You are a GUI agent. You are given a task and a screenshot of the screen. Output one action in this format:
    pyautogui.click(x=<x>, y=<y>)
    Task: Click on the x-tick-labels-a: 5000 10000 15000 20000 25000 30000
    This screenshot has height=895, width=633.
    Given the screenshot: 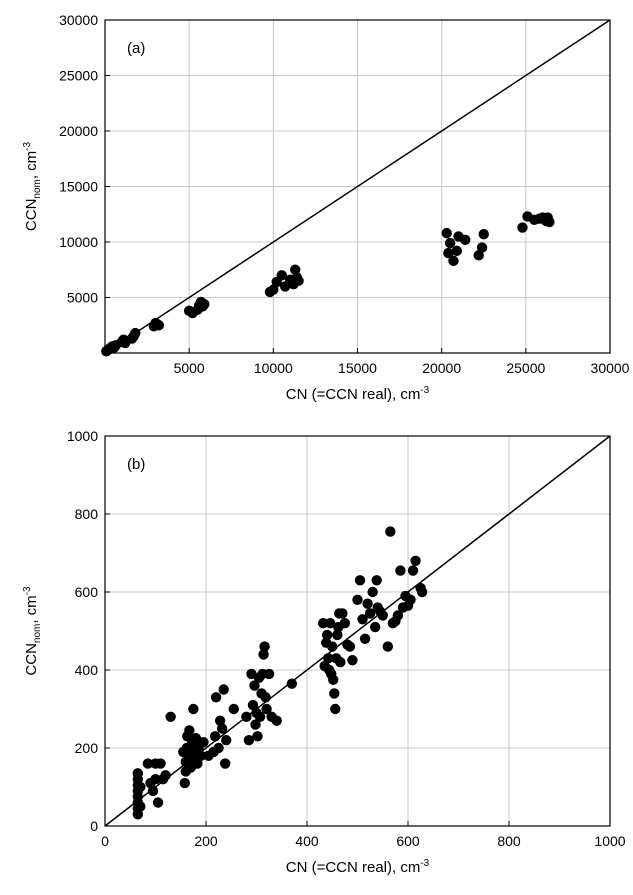 What is the action you would take?
    pyautogui.click(x=402, y=368)
    